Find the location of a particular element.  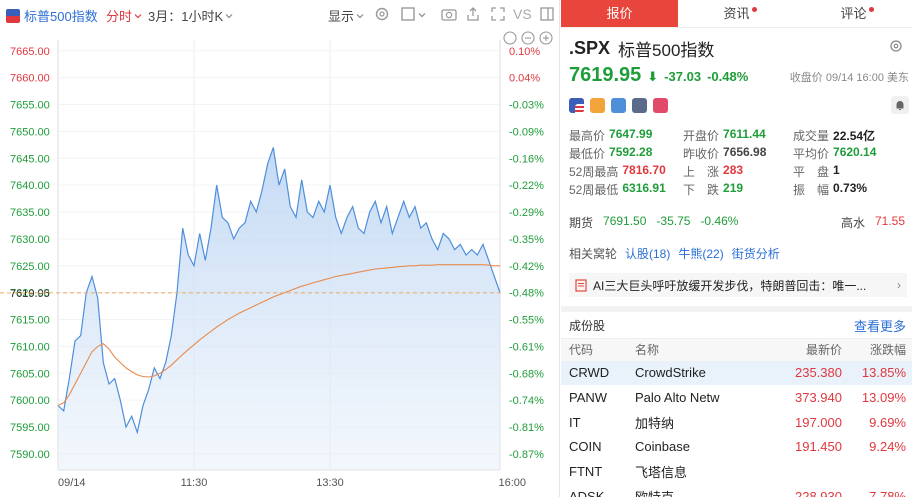

share-icon is located at coordinates (473, 14).